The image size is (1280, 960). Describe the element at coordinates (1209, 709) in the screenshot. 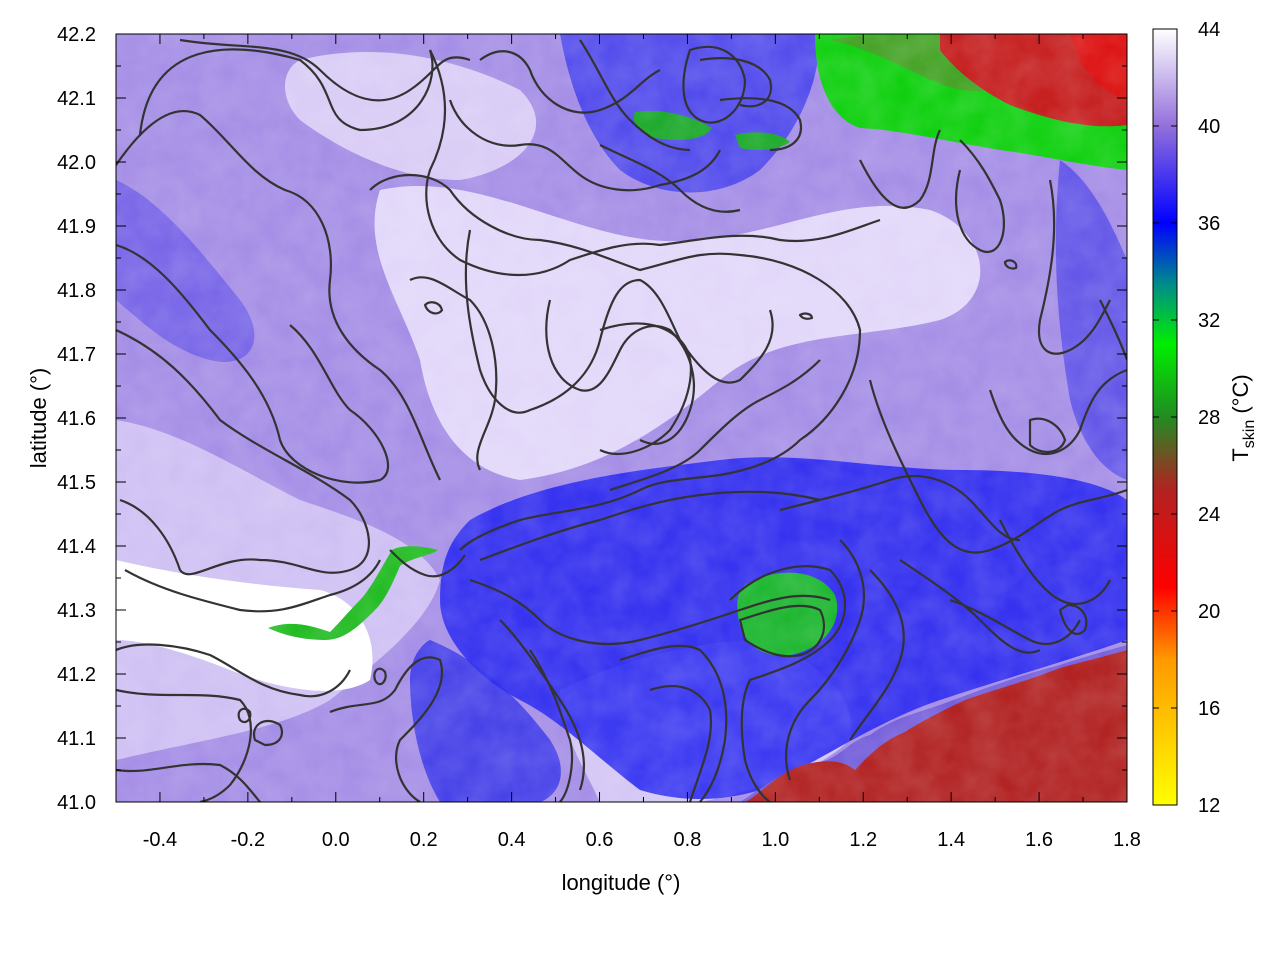

I see `colorbar-tick-label: 16` at that location.